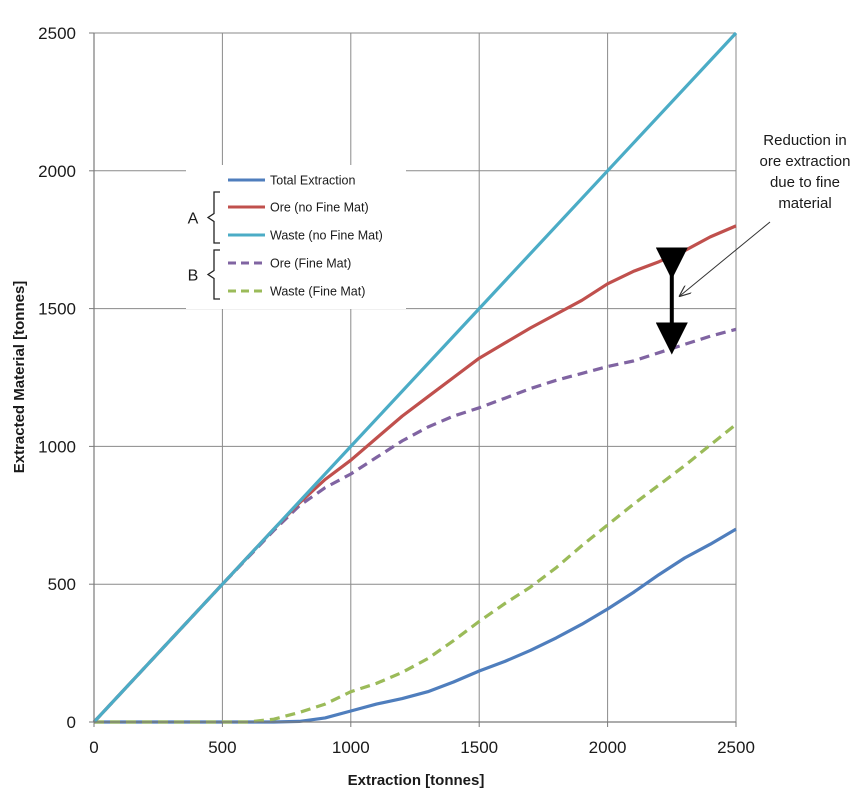  Describe the element at coordinates (805, 182) in the screenshot. I see `annotation-line-2: due to fine` at that location.